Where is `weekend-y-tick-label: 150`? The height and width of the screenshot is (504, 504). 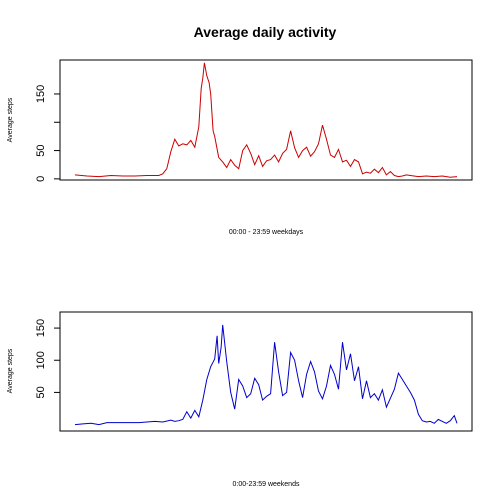 weekend-y-tick-label: 150 is located at coordinates (41, 328).